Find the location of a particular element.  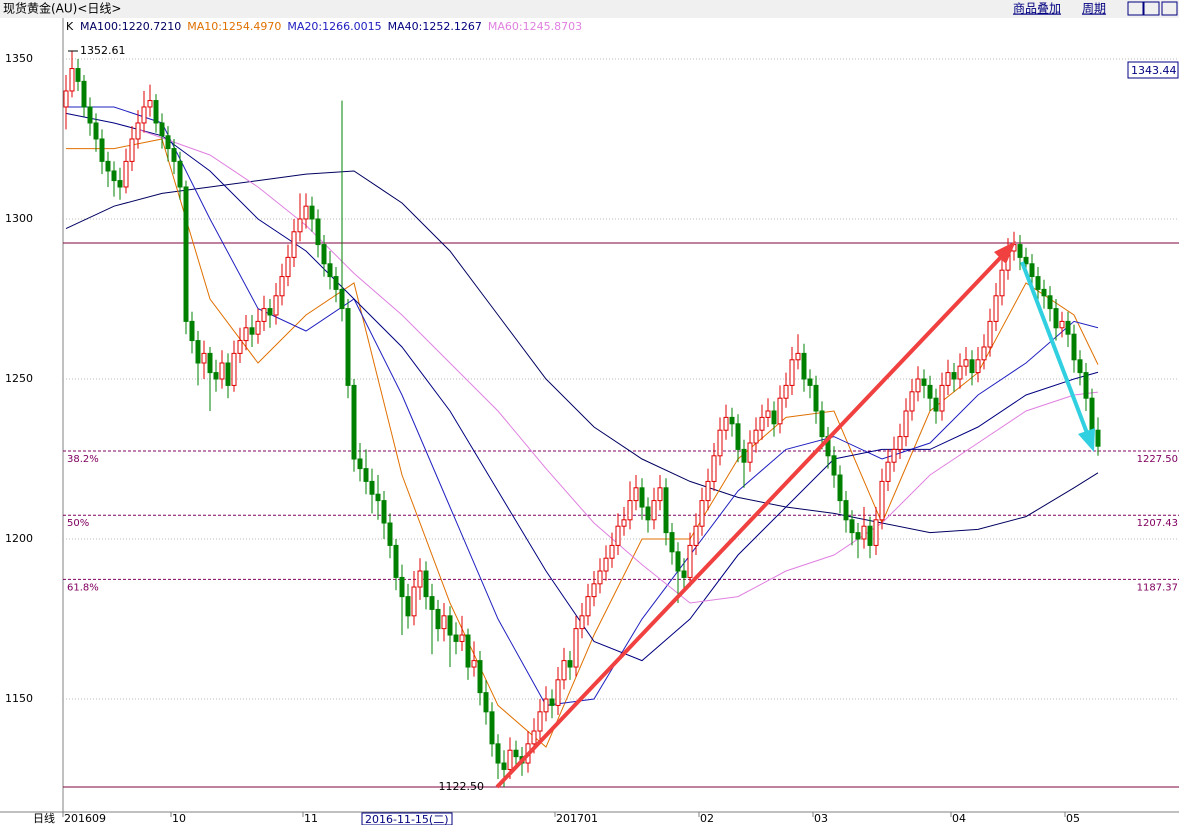

x-tick-label: 11 is located at coordinates (311, 818).